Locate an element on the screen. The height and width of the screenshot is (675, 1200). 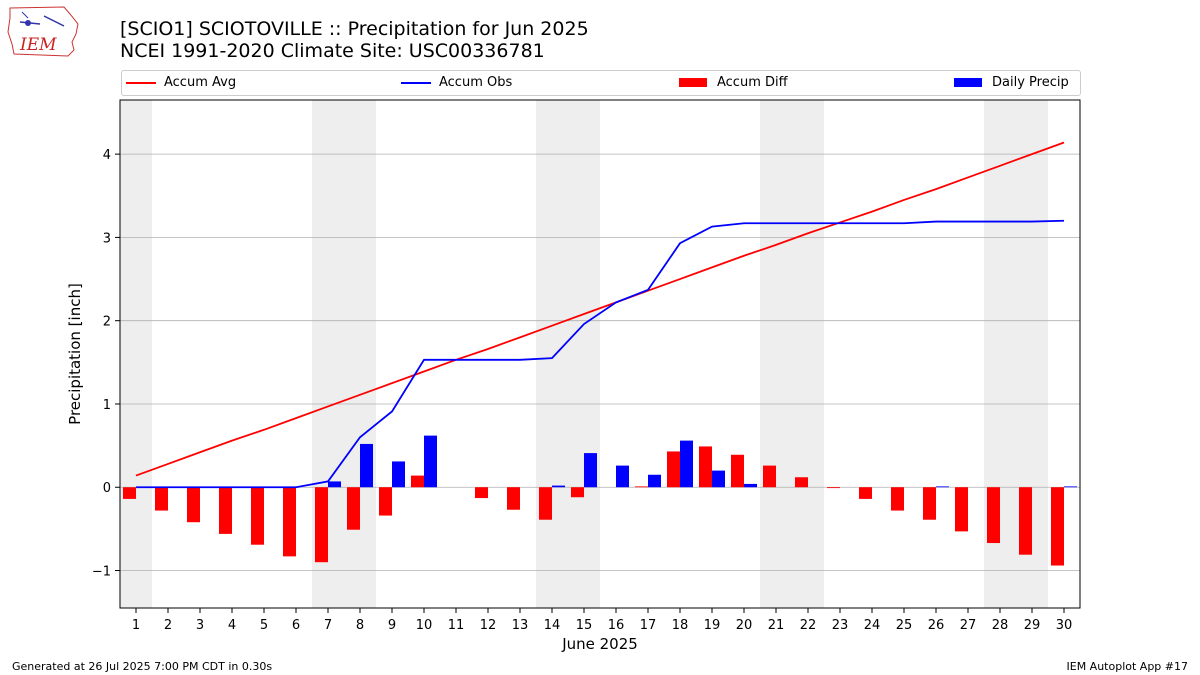
xtick-label-20: 20 is located at coordinates (744, 625).